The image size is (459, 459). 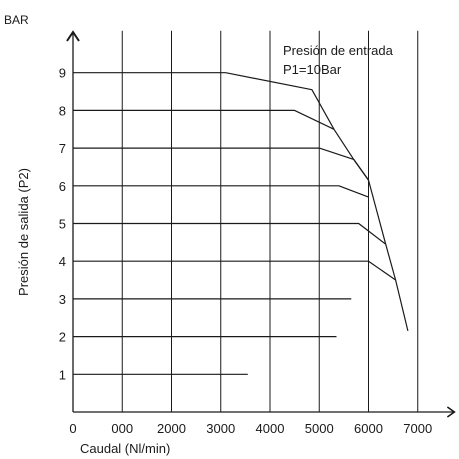 What do you see at coordinates (220, 428) in the screenshot?
I see `x-tick-label-3: 3000` at bounding box center [220, 428].